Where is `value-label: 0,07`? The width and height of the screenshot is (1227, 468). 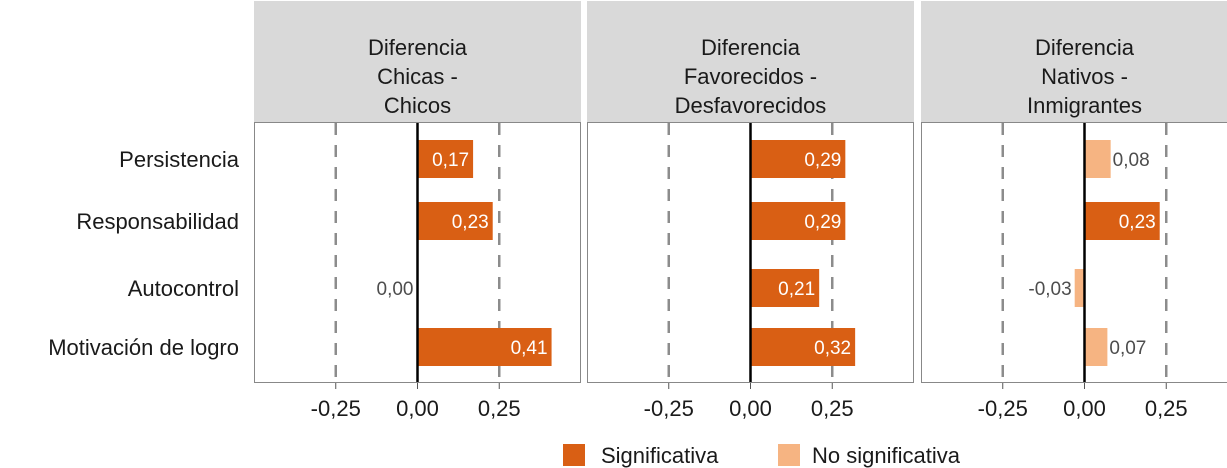 value-label: 0,07 is located at coordinates (1127, 348).